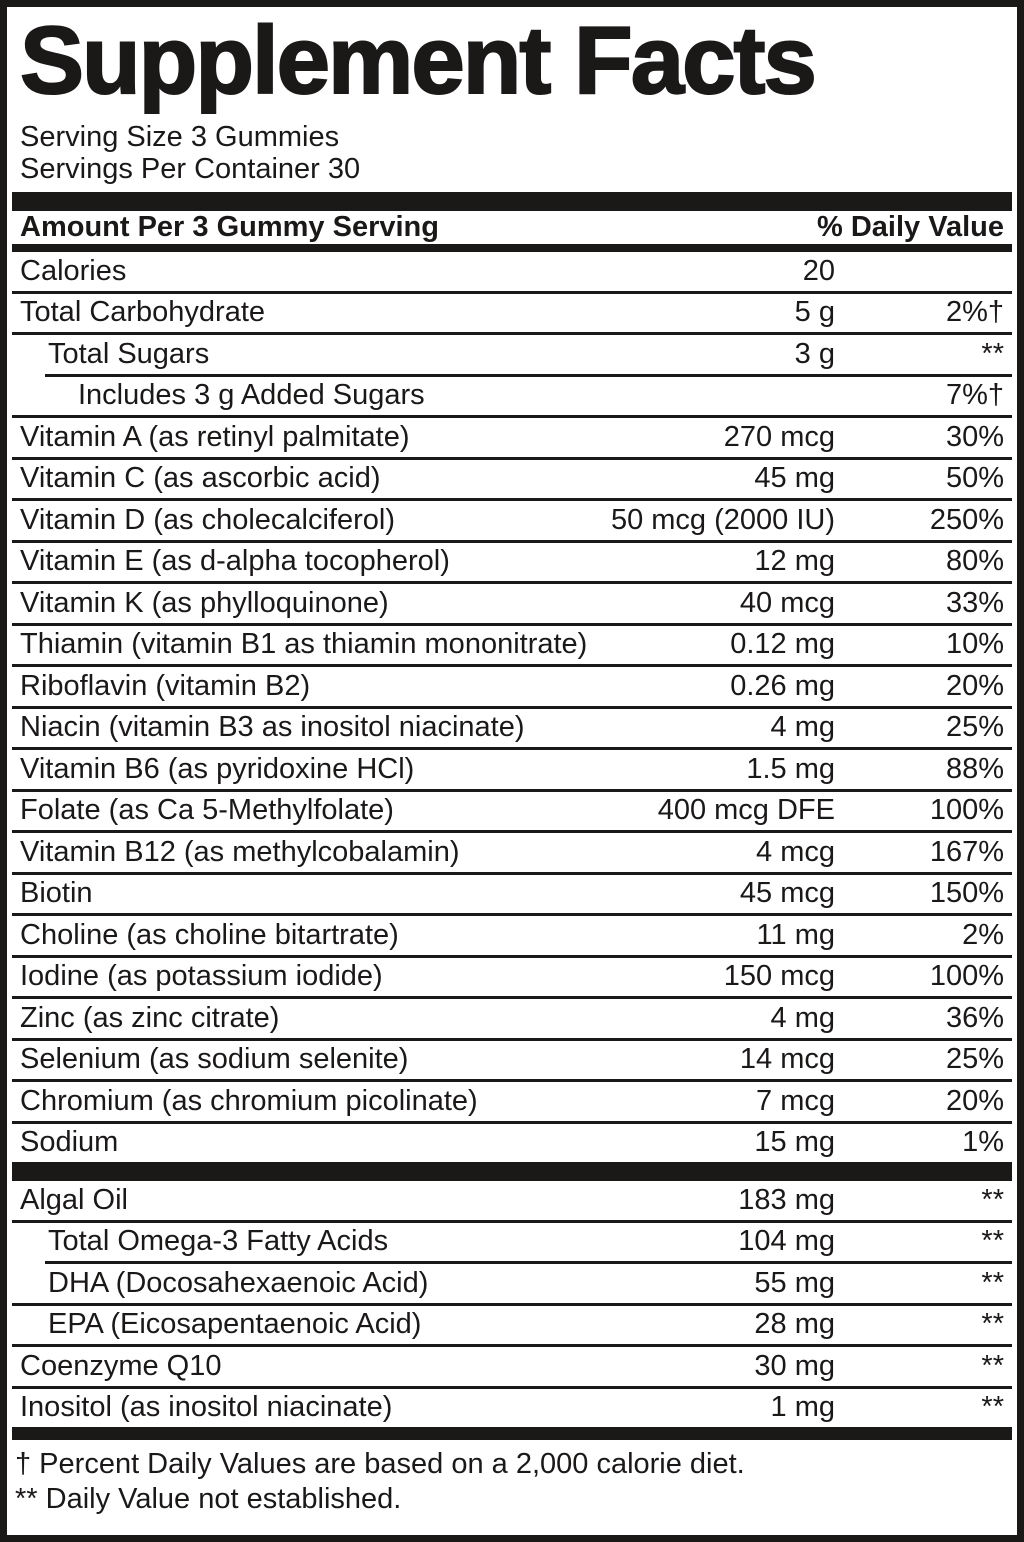 This screenshot has height=1542, width=1024. Describe the element at coordinates (218, 1241) in the screenshot. I see `nutrient-name: Total Omega-3 Fatty Acids` at that location.